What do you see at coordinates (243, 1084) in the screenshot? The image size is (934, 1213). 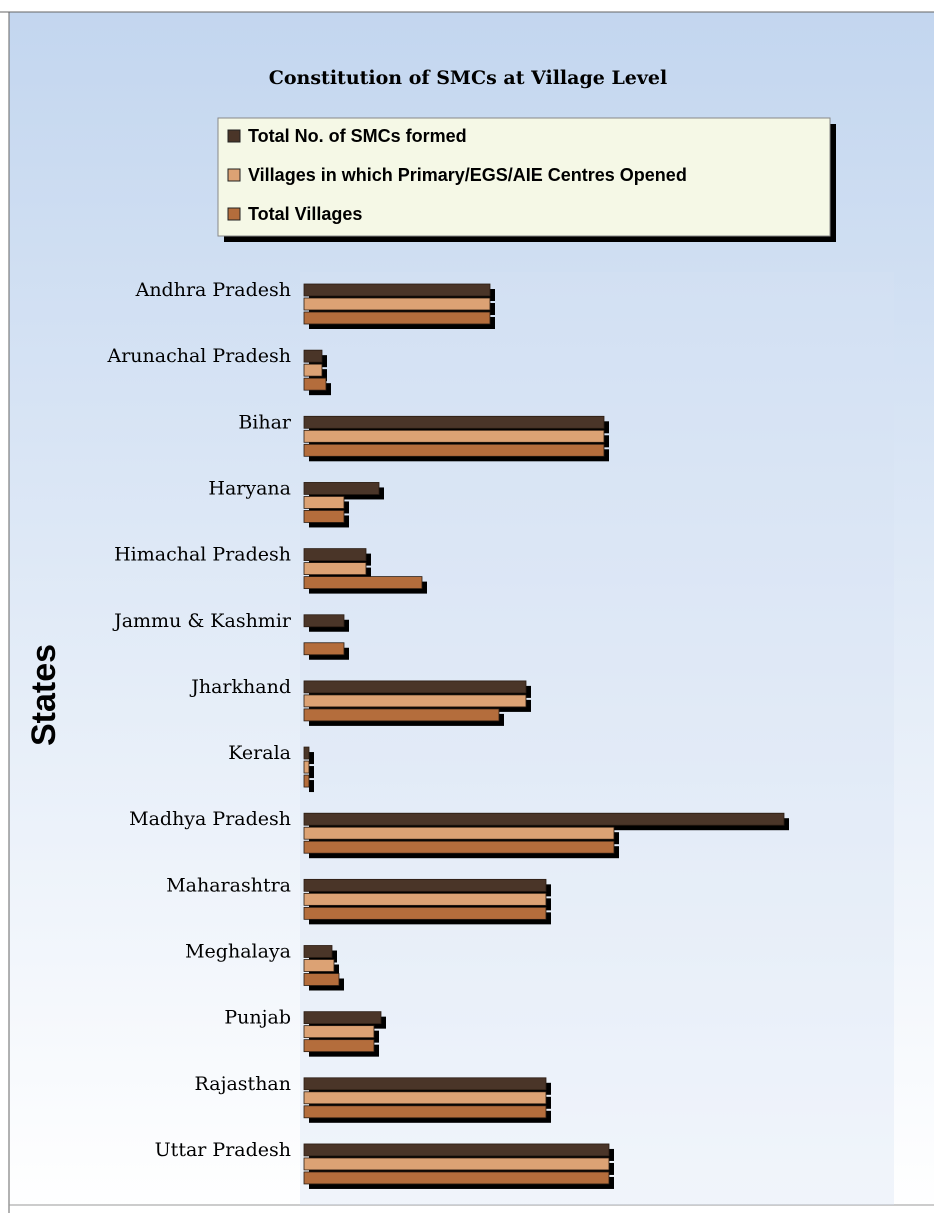 I see `y-tick-label: Rajasthan` at bounding box center [243, 1084].